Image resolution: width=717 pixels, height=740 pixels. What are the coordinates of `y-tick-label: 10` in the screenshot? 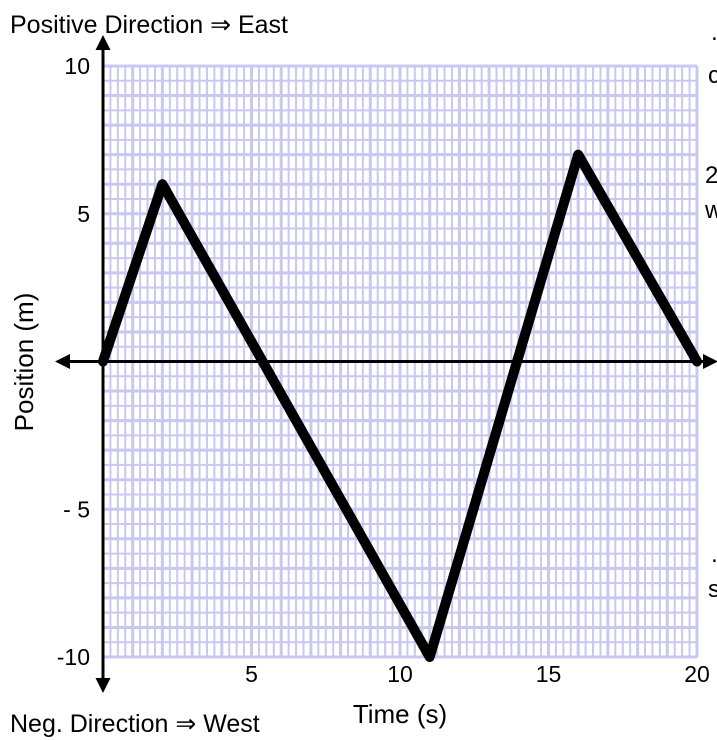 It's located at (77, 66).